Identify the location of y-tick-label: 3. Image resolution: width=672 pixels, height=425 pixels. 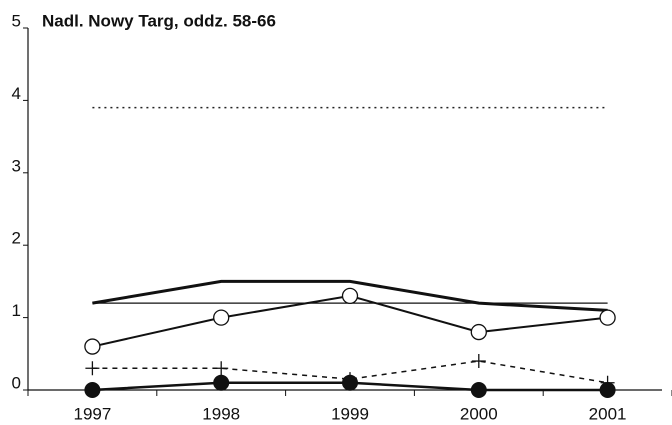
(16, 165).